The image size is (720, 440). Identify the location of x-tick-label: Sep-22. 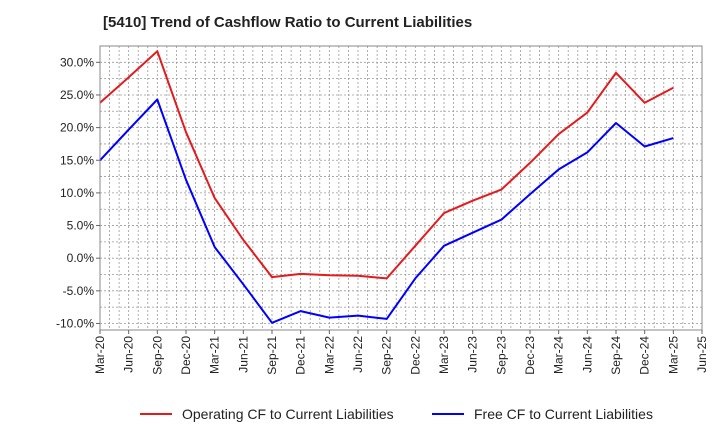
(387, 355).